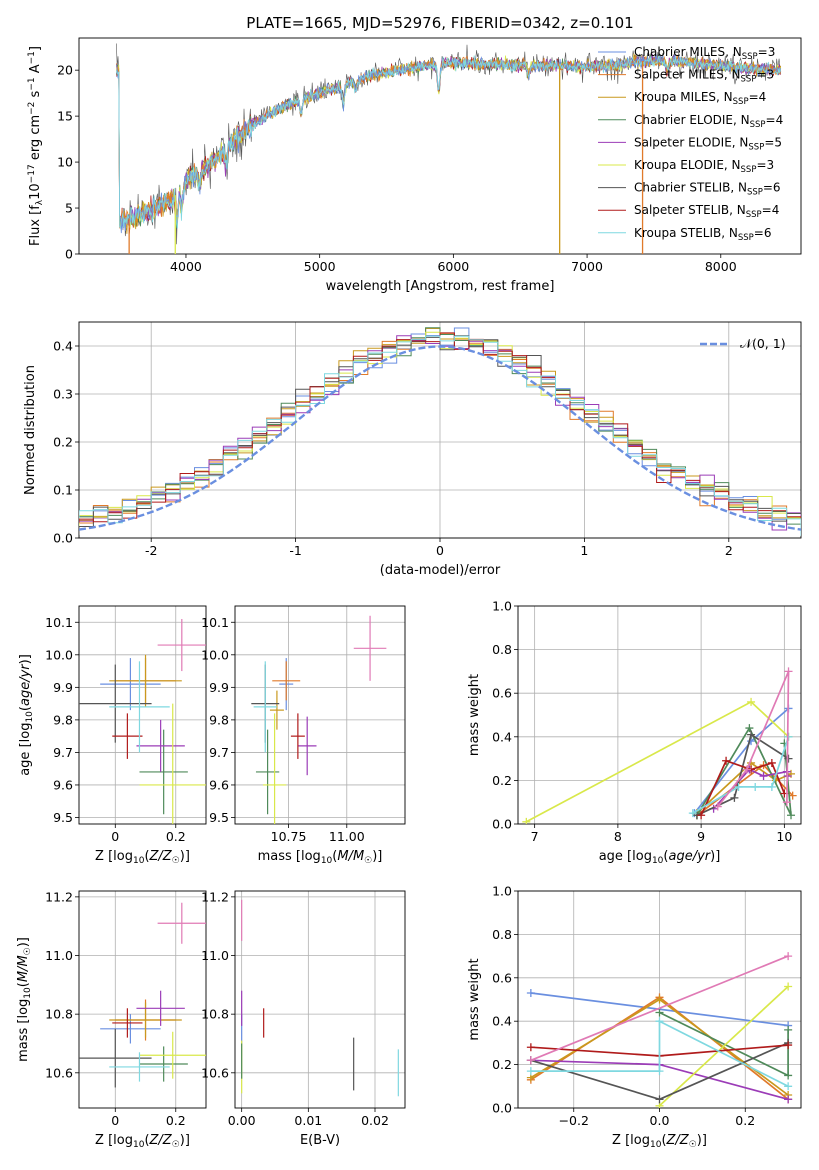 The image size is (819, 1170). I want to click on weight_vs_age-xlabel: age [log10(age/yr)], so click(660, 857).